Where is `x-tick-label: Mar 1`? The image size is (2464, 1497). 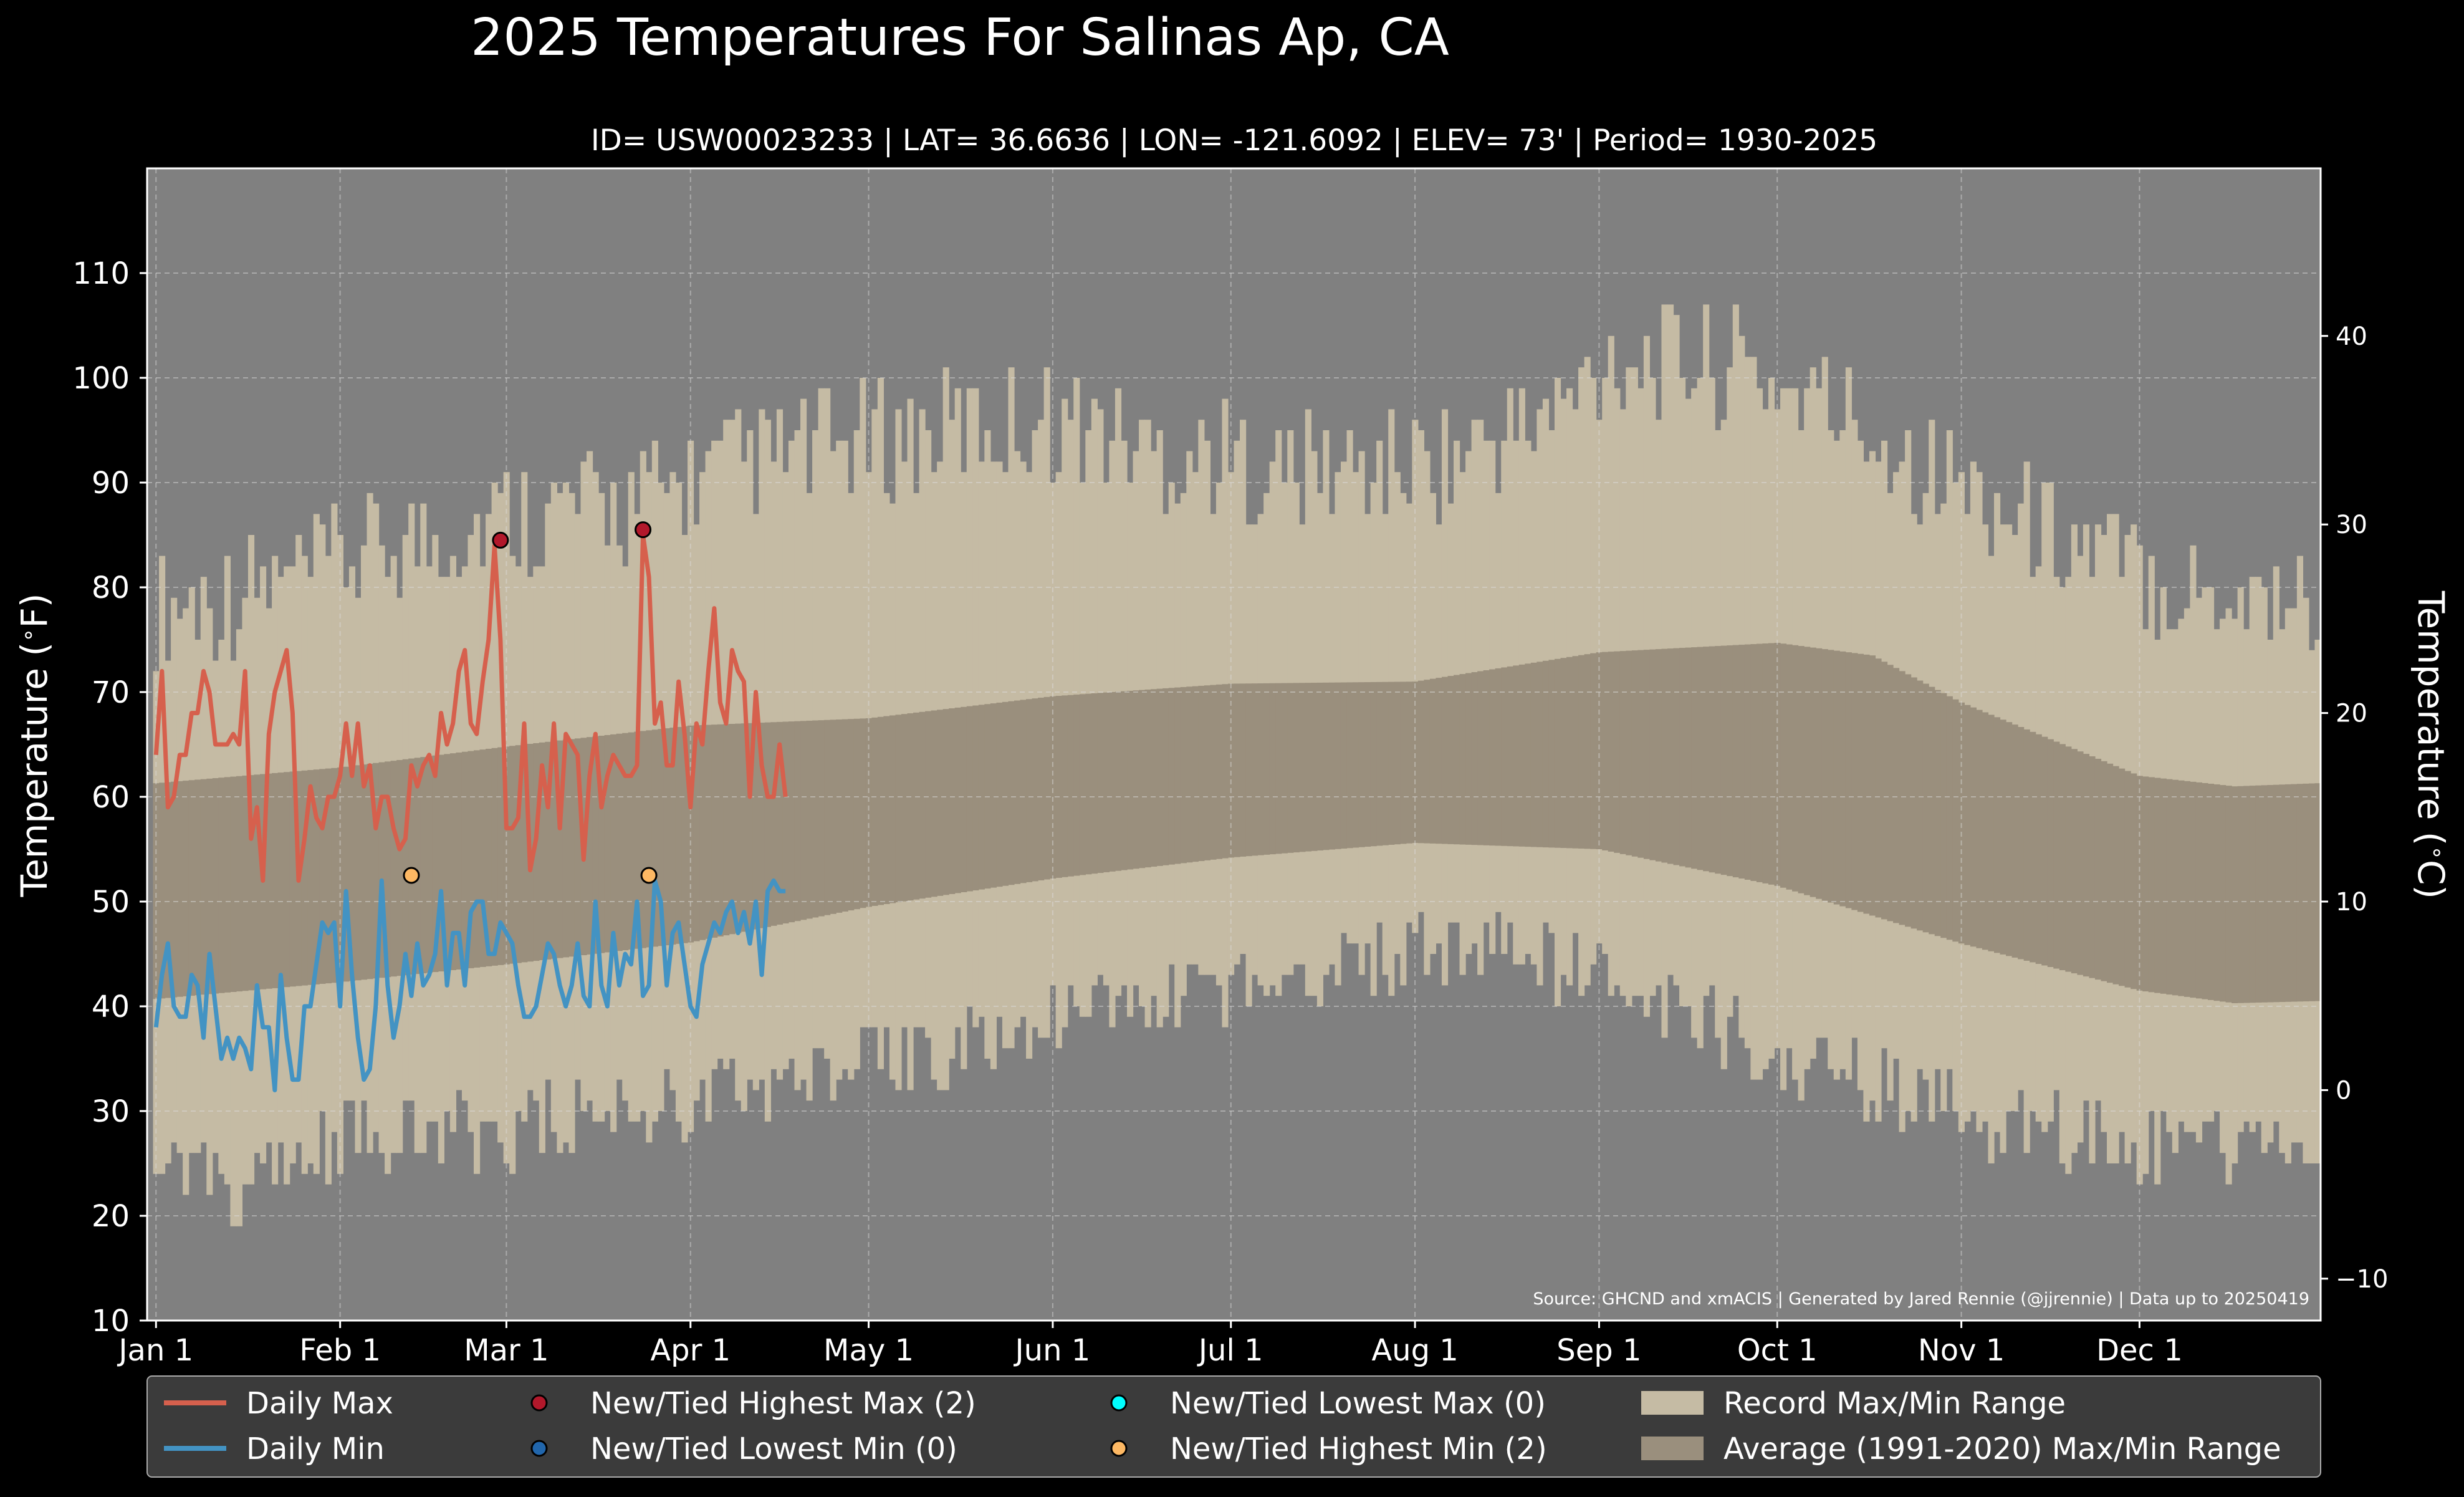
x-tick-label: Mar 1 is located at coordinates (507, 1350).